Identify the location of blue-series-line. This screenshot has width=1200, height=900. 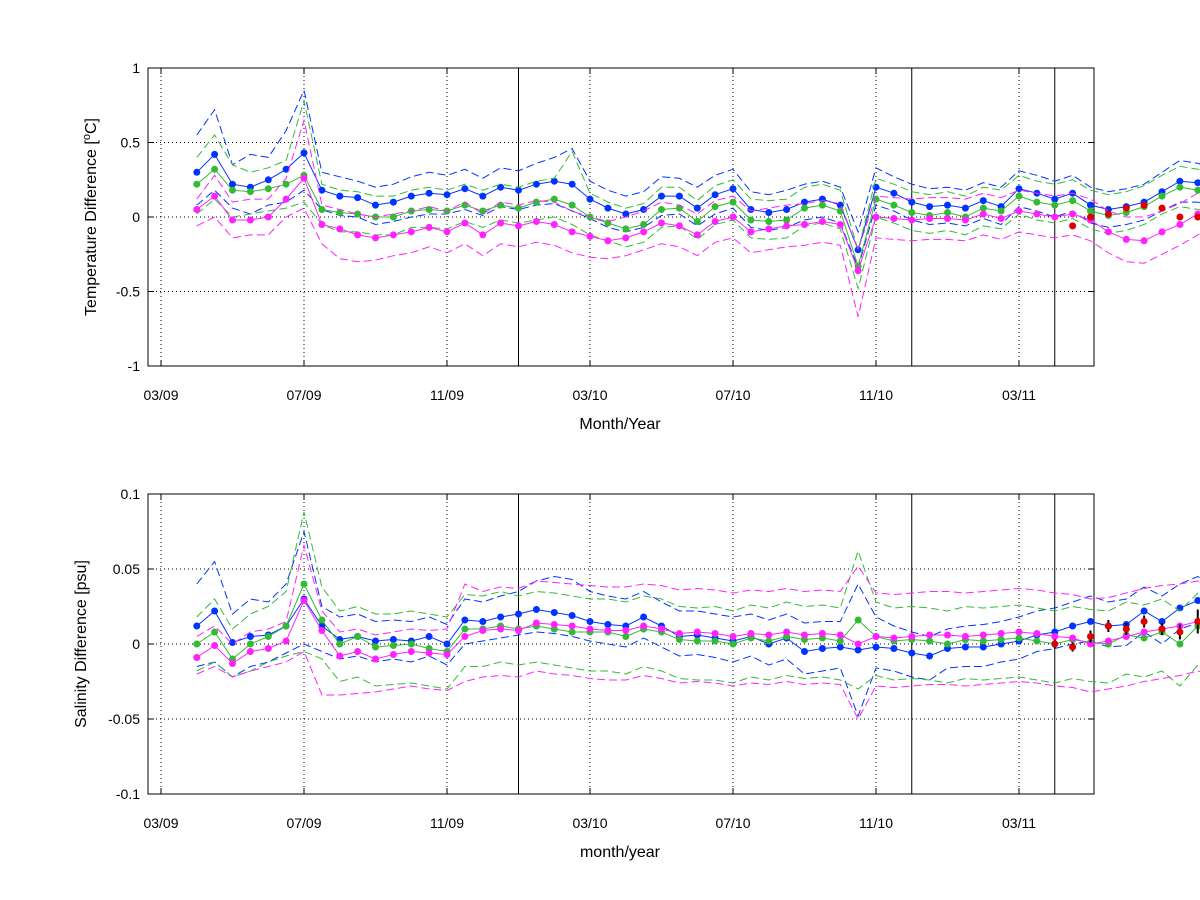
(698, 627).